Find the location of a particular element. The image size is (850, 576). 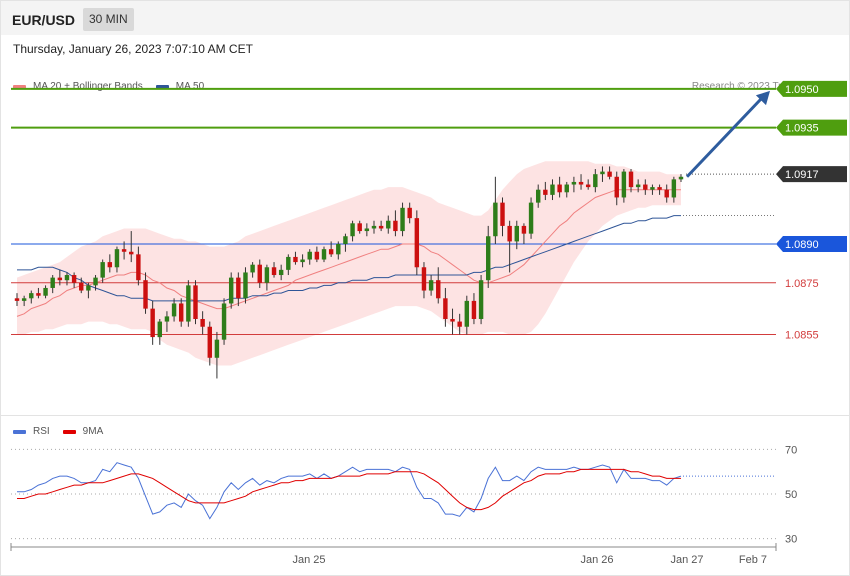

timeframe-badge: 30 MIN is located at coordinates (108, 19).